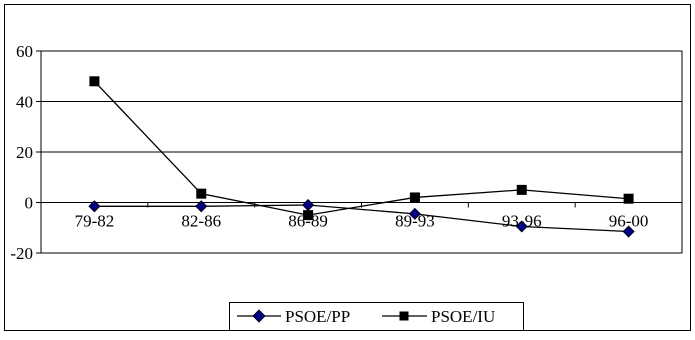 This screenshot has width=695, height=340. What do you see at coordinates (21, 253) in the screenshot?
I see `y-tick-label: -20` at bounding box center [21, 253].